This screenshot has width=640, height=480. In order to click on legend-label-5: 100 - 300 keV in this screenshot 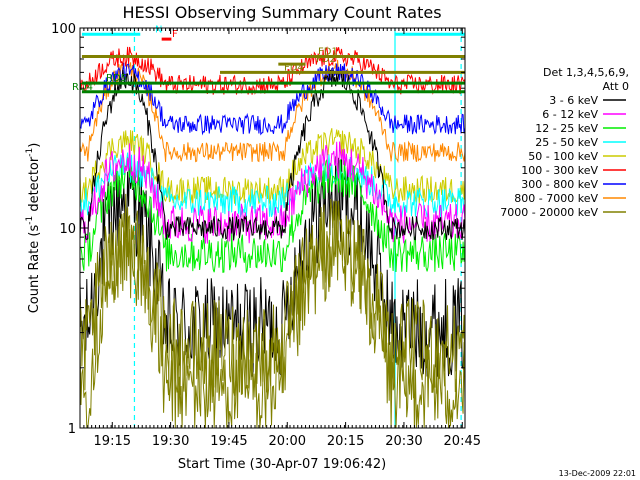, I will do `click(559, 170)`.